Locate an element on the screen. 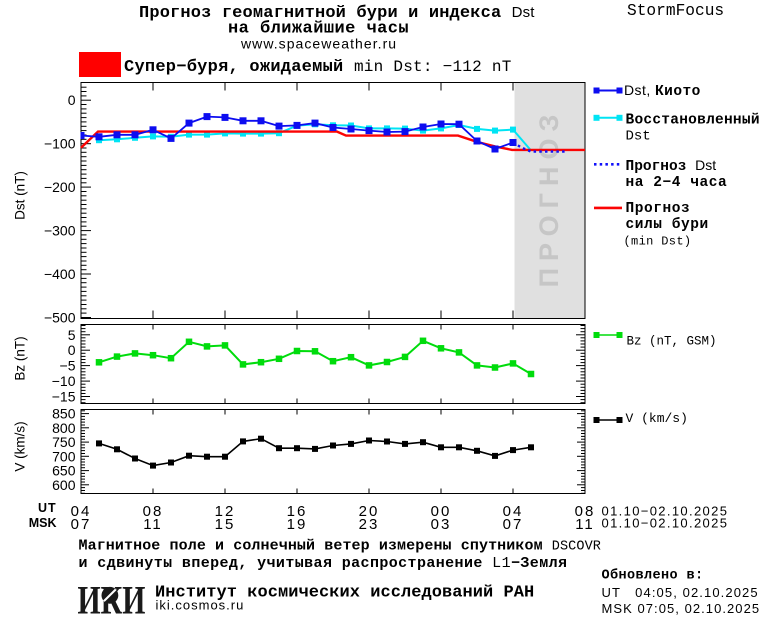  svg-text: −500 is located at coordinates (60, 318).